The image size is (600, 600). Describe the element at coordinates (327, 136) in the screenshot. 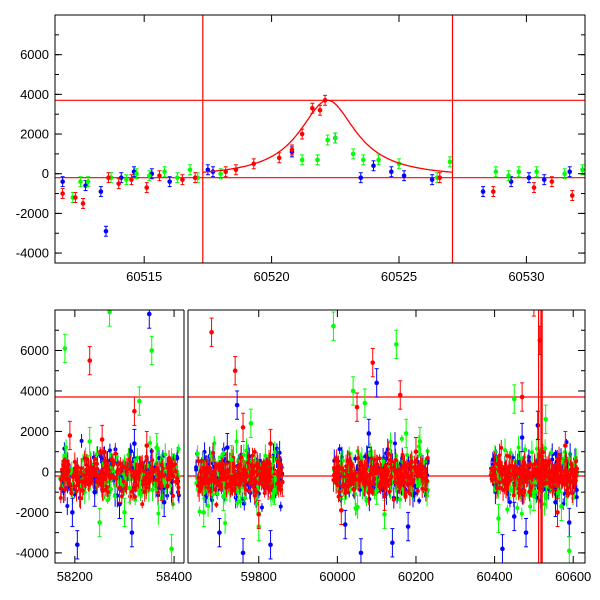

I see `model-curve` at that location.